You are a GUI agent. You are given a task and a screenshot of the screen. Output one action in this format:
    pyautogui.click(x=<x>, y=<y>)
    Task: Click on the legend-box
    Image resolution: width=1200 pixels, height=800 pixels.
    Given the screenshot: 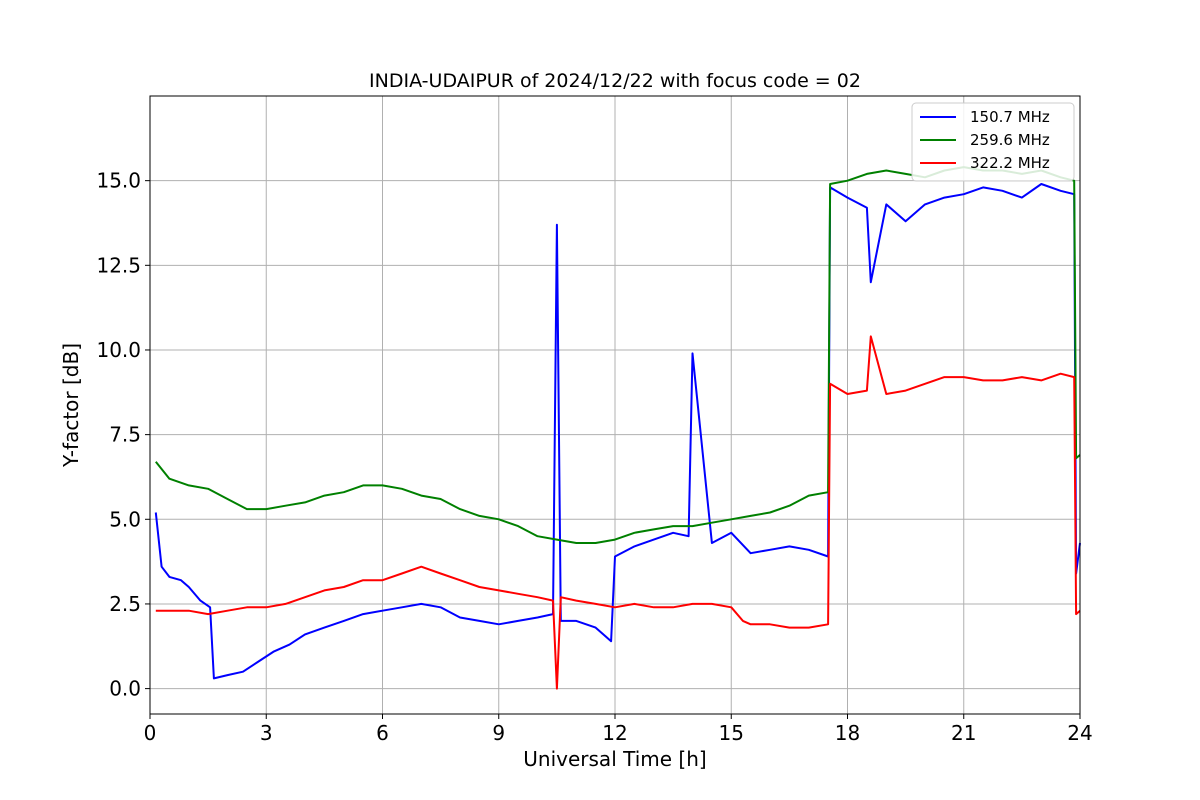 What is the action you would take?
    pyautogui.click(x=993, y=142)
    